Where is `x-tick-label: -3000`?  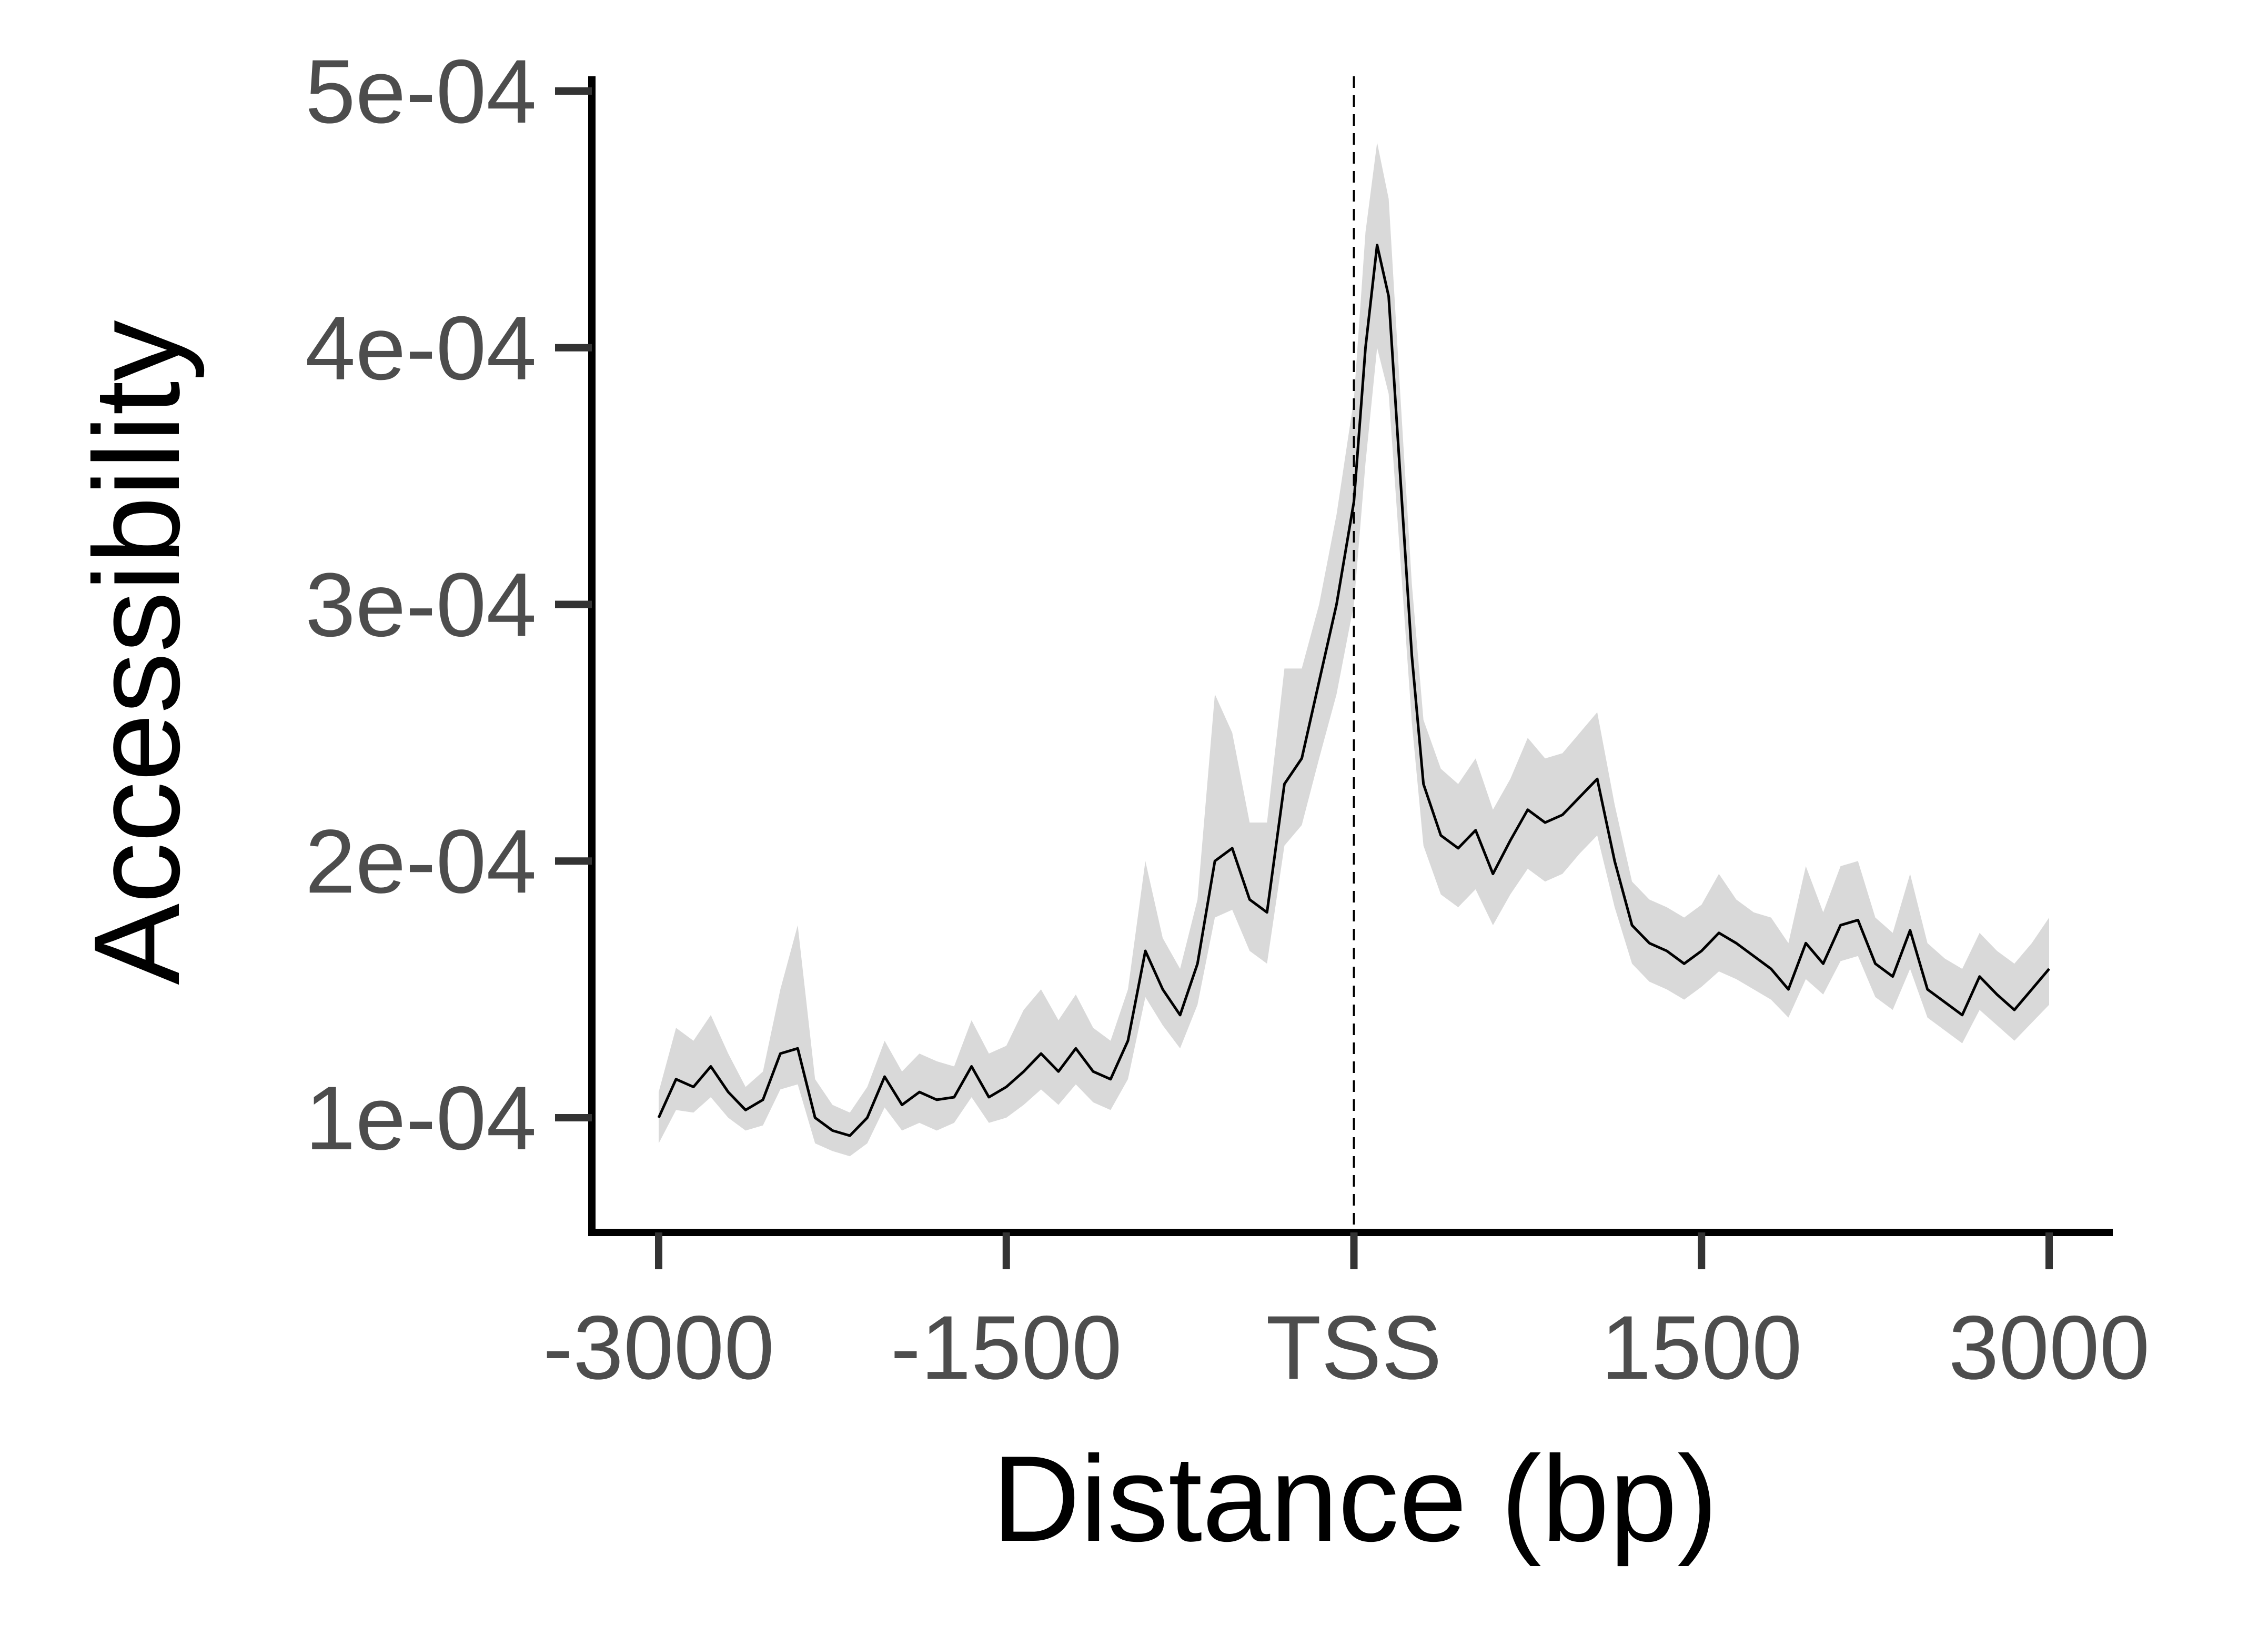
x-tick-label: -3000 is located at coordinates (658, 1347).